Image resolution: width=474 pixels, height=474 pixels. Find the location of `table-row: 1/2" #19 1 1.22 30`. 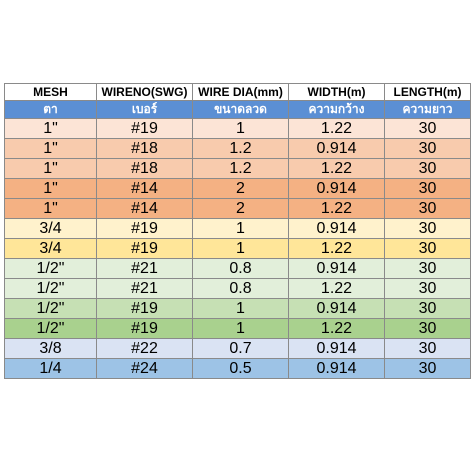

table-row: 1/2" #19 1 1.22 30 is located at coordinates (237, 328).